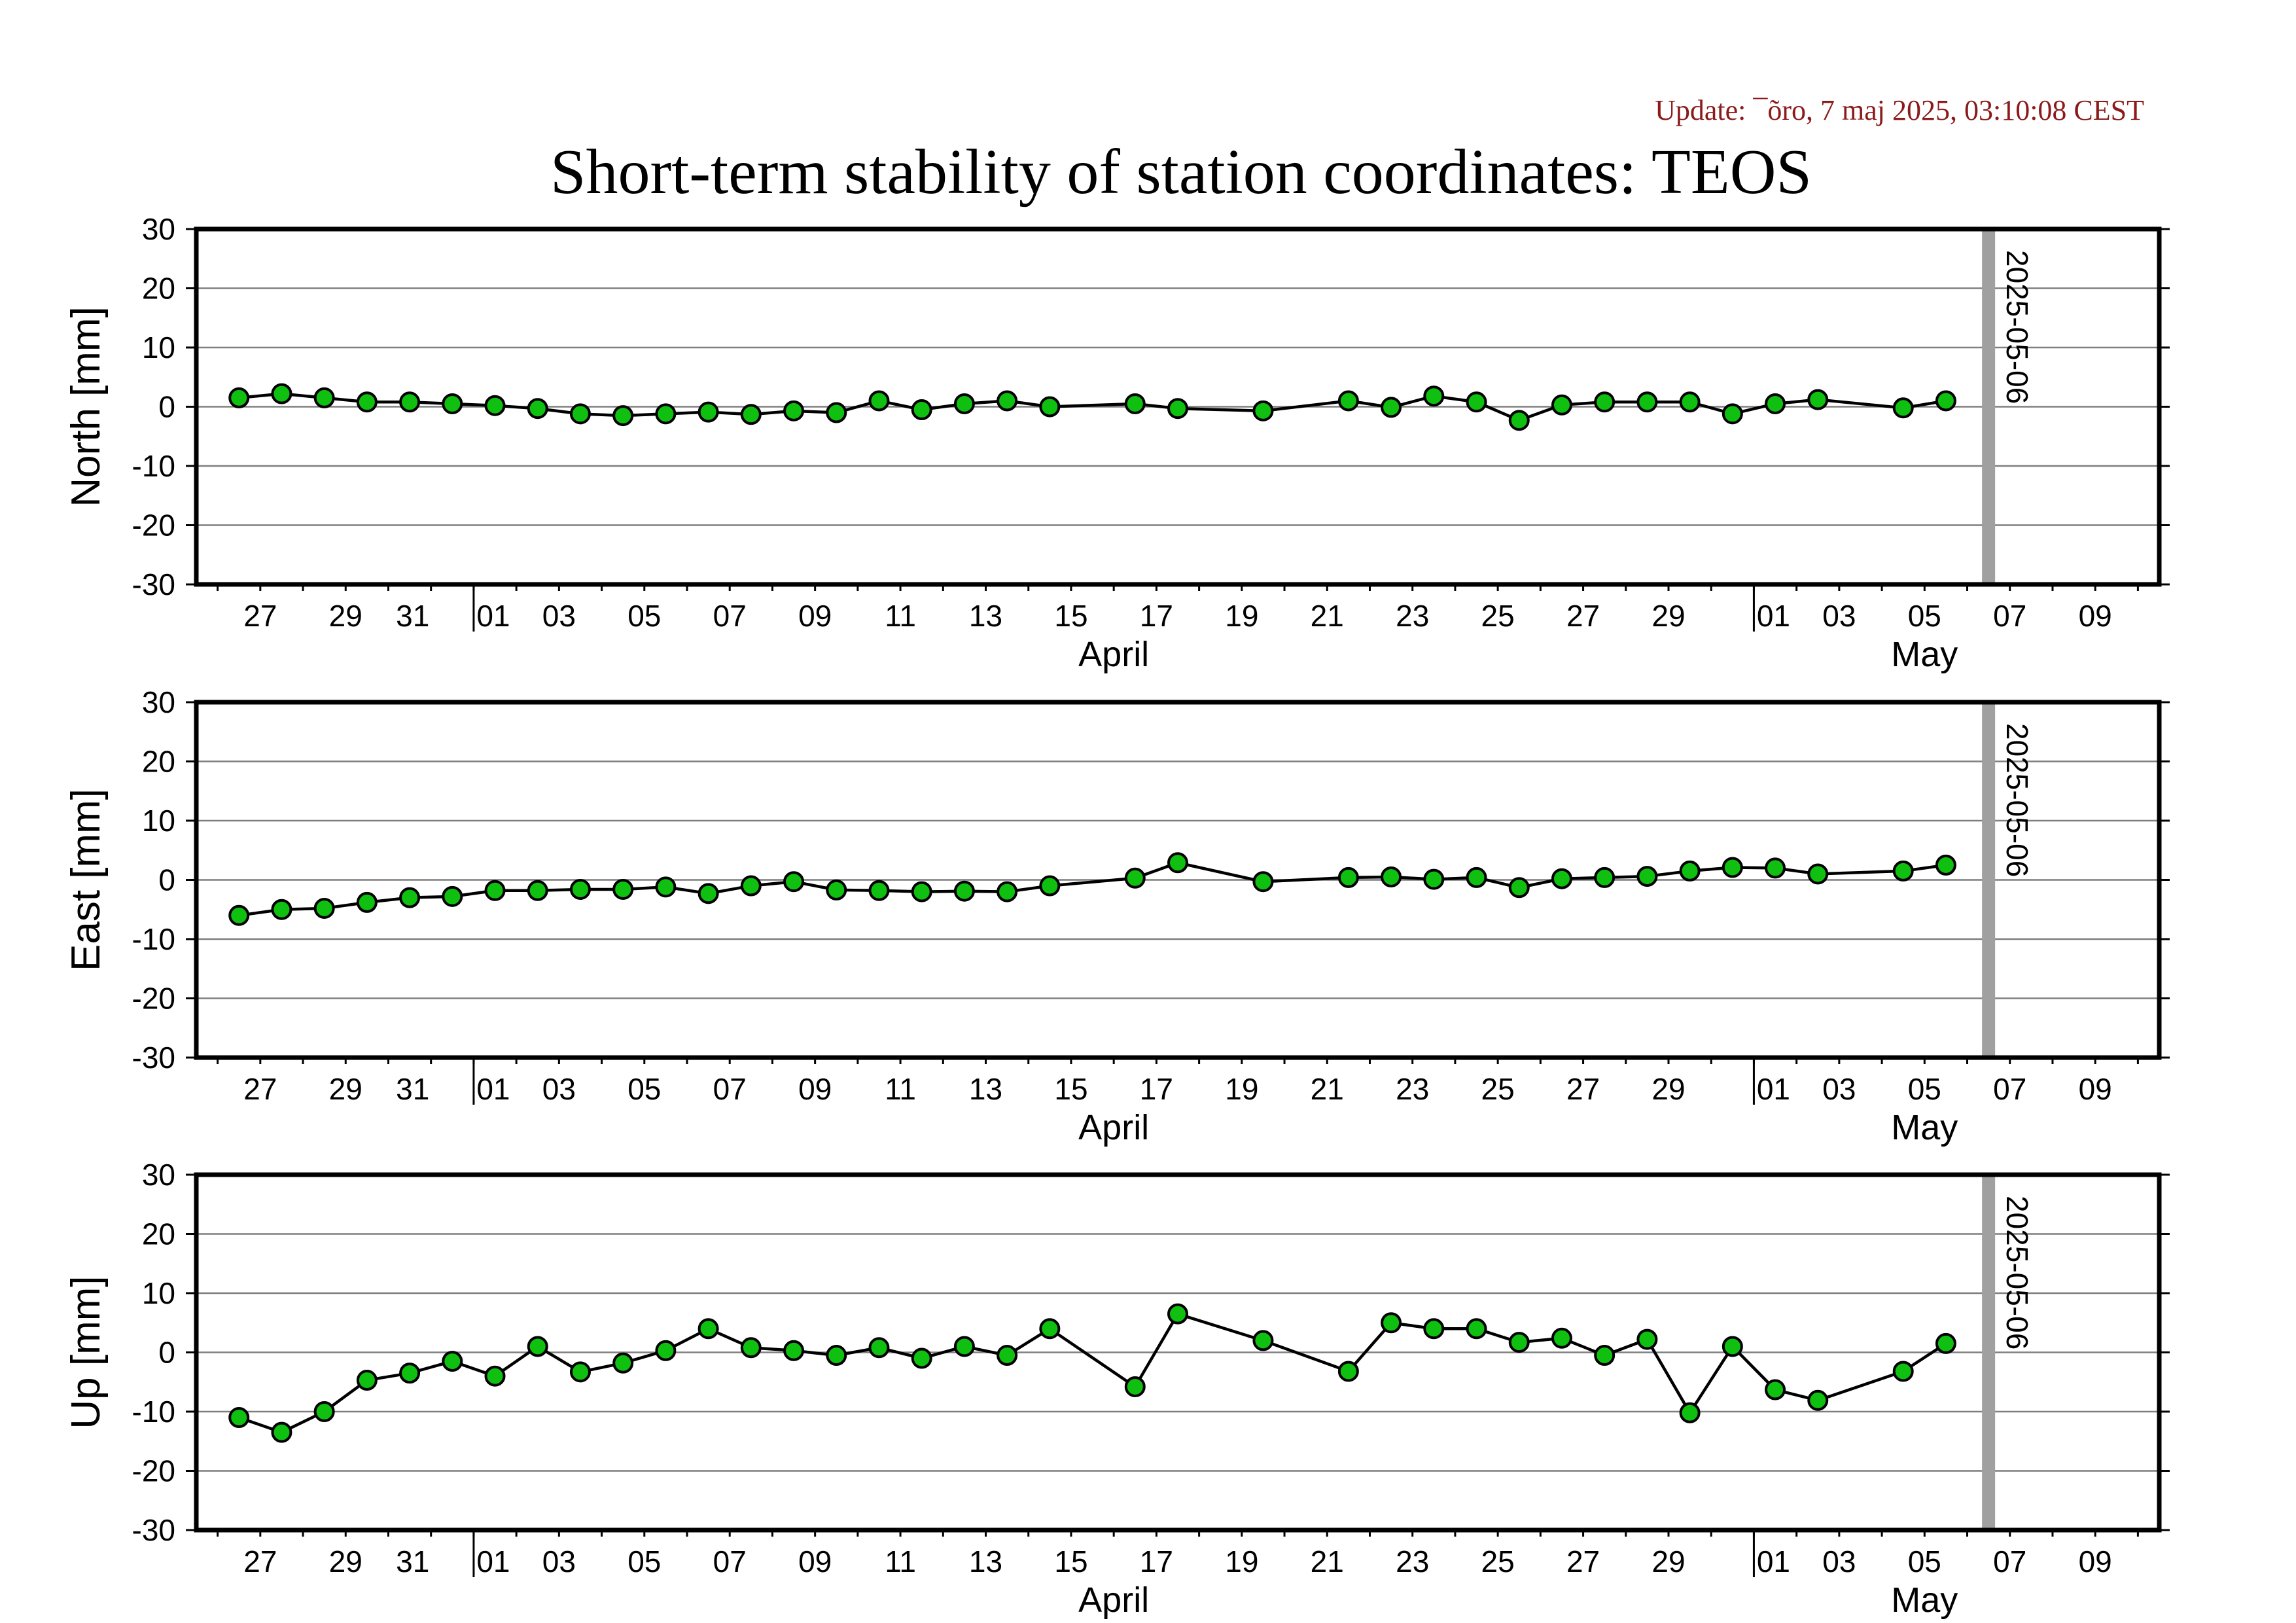 This screenshot has height=1623, width=2296. I want to click on x-tick-label: 17, so click(1156, 1089).